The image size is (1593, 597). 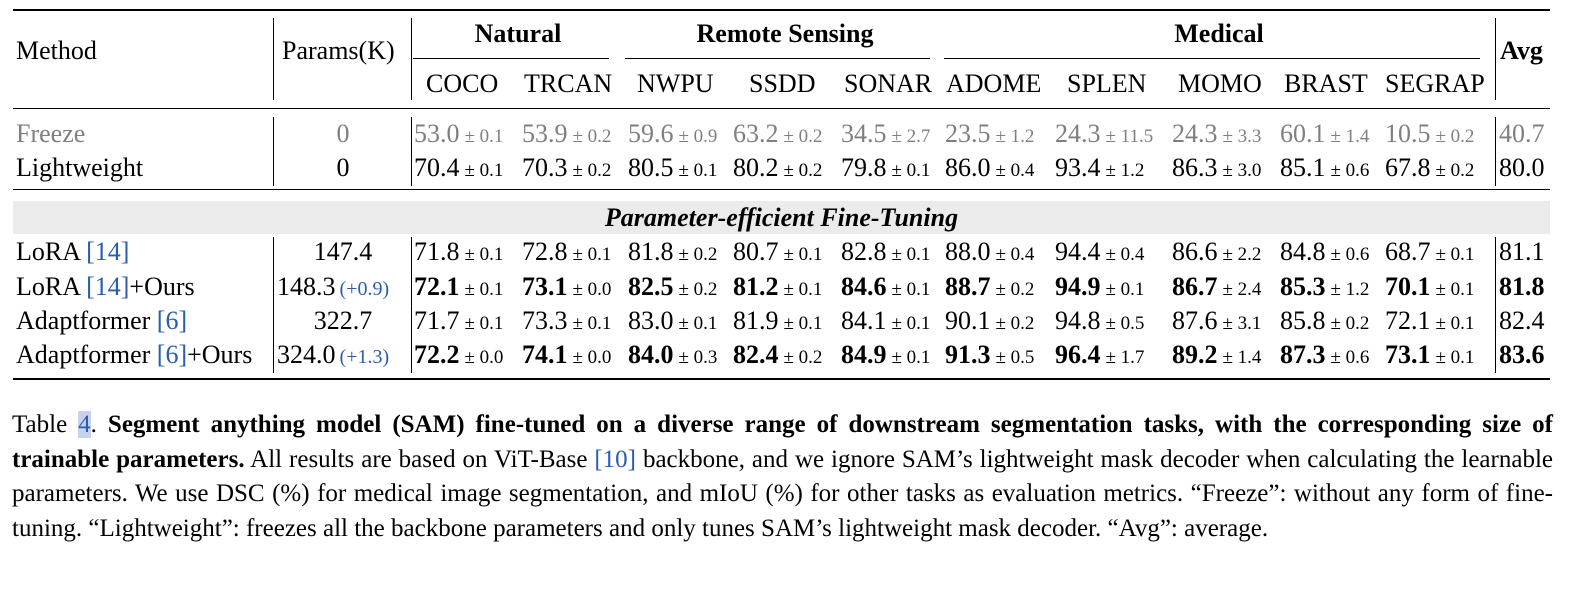 I want to click on row-params: 147.4, so click(x=343, y=252).